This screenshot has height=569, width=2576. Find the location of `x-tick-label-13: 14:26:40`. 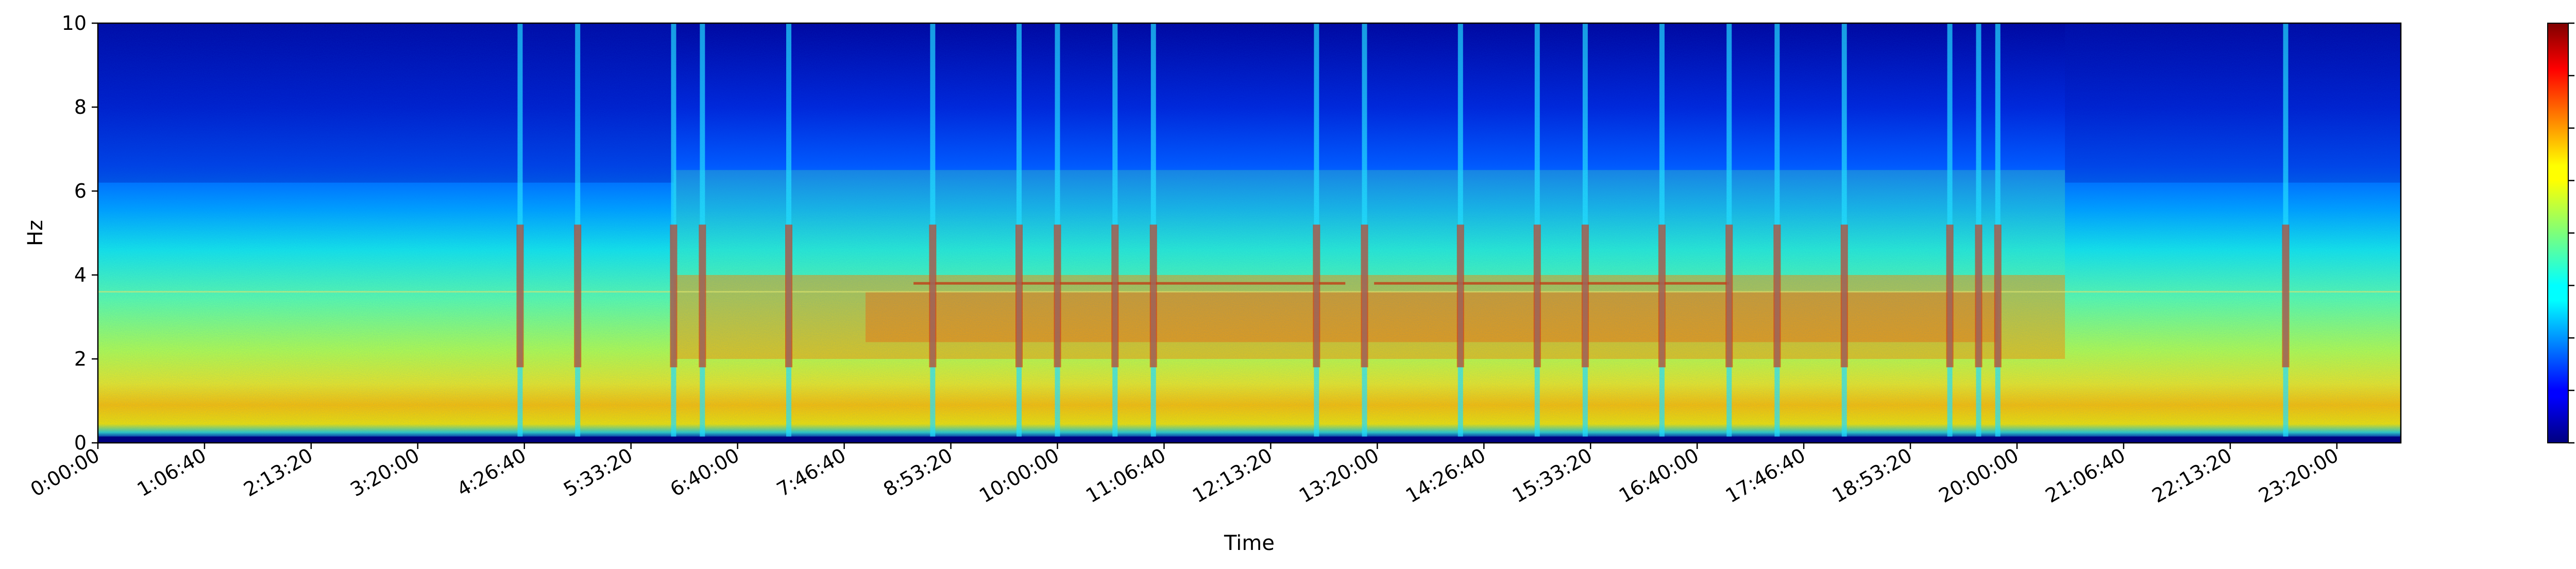

x-tick-label-13: 14:26:40 is located at coordinates (1445, 475).